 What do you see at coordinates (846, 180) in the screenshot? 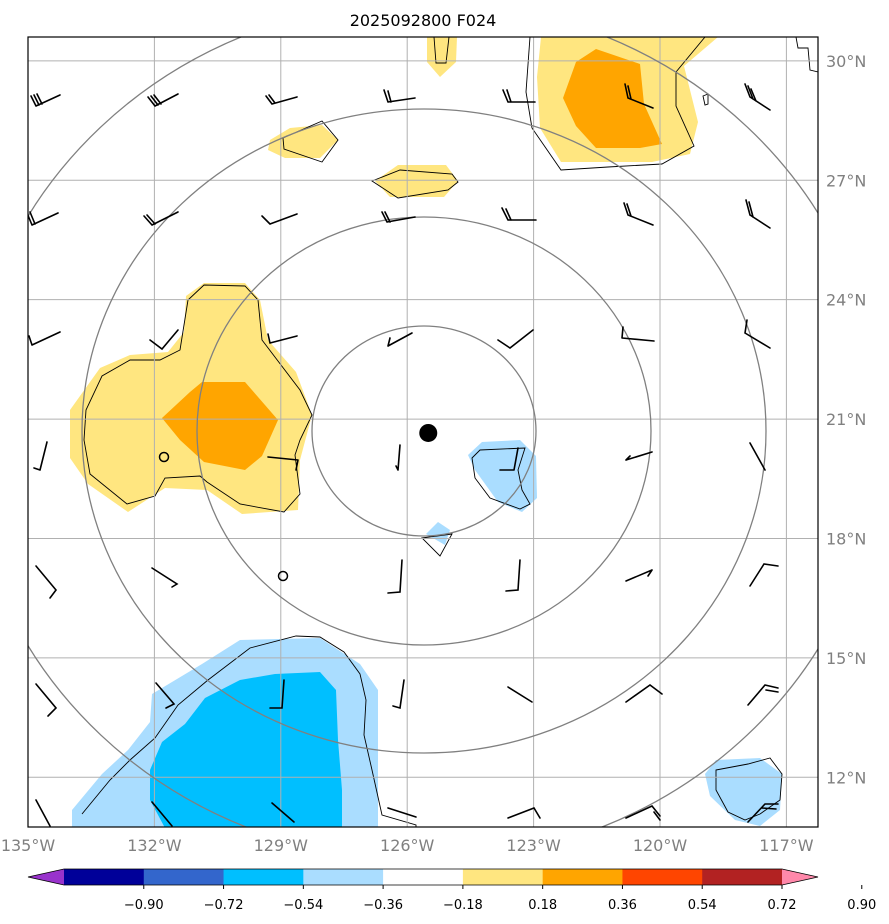
I see `latitude-tick-label: 27°N` at bounding box center [846, 180].